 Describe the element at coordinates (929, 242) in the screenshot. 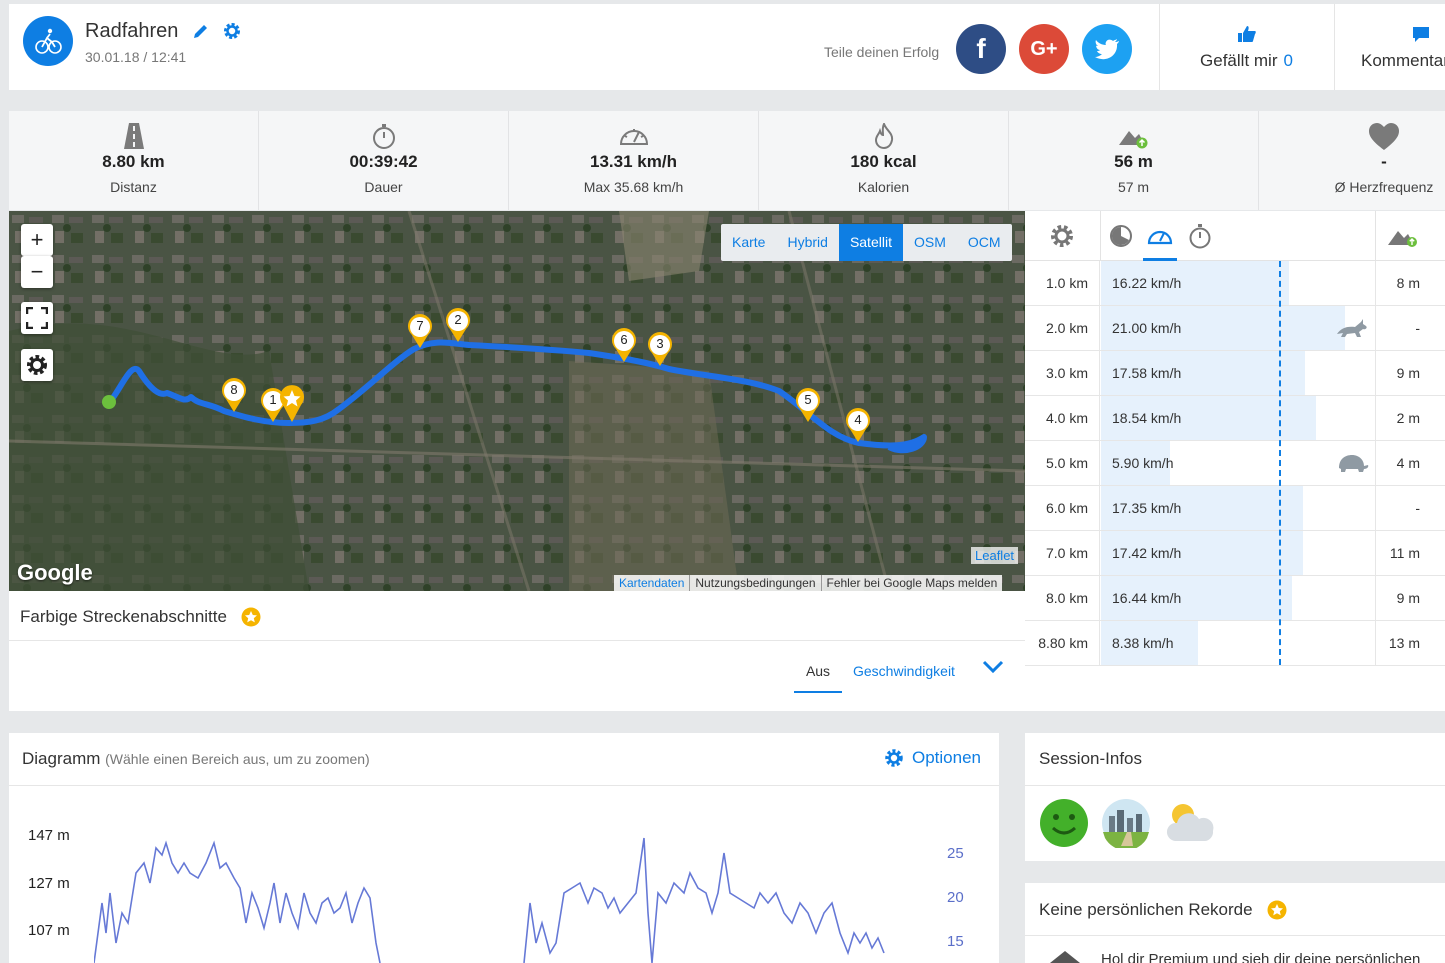

I see `map-type-osm: OSM` at that location.